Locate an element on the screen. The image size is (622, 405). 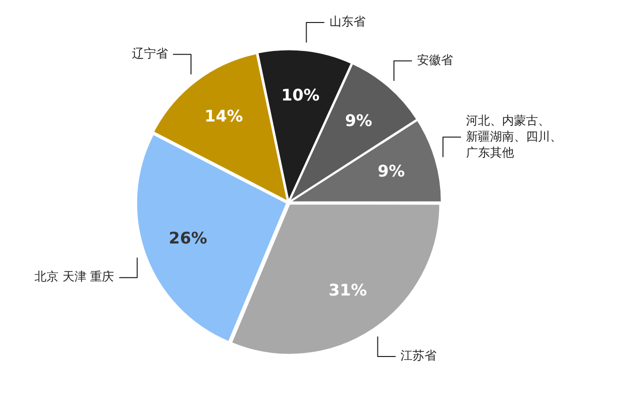
data-label: 26% is located at coordinates (188, 238).